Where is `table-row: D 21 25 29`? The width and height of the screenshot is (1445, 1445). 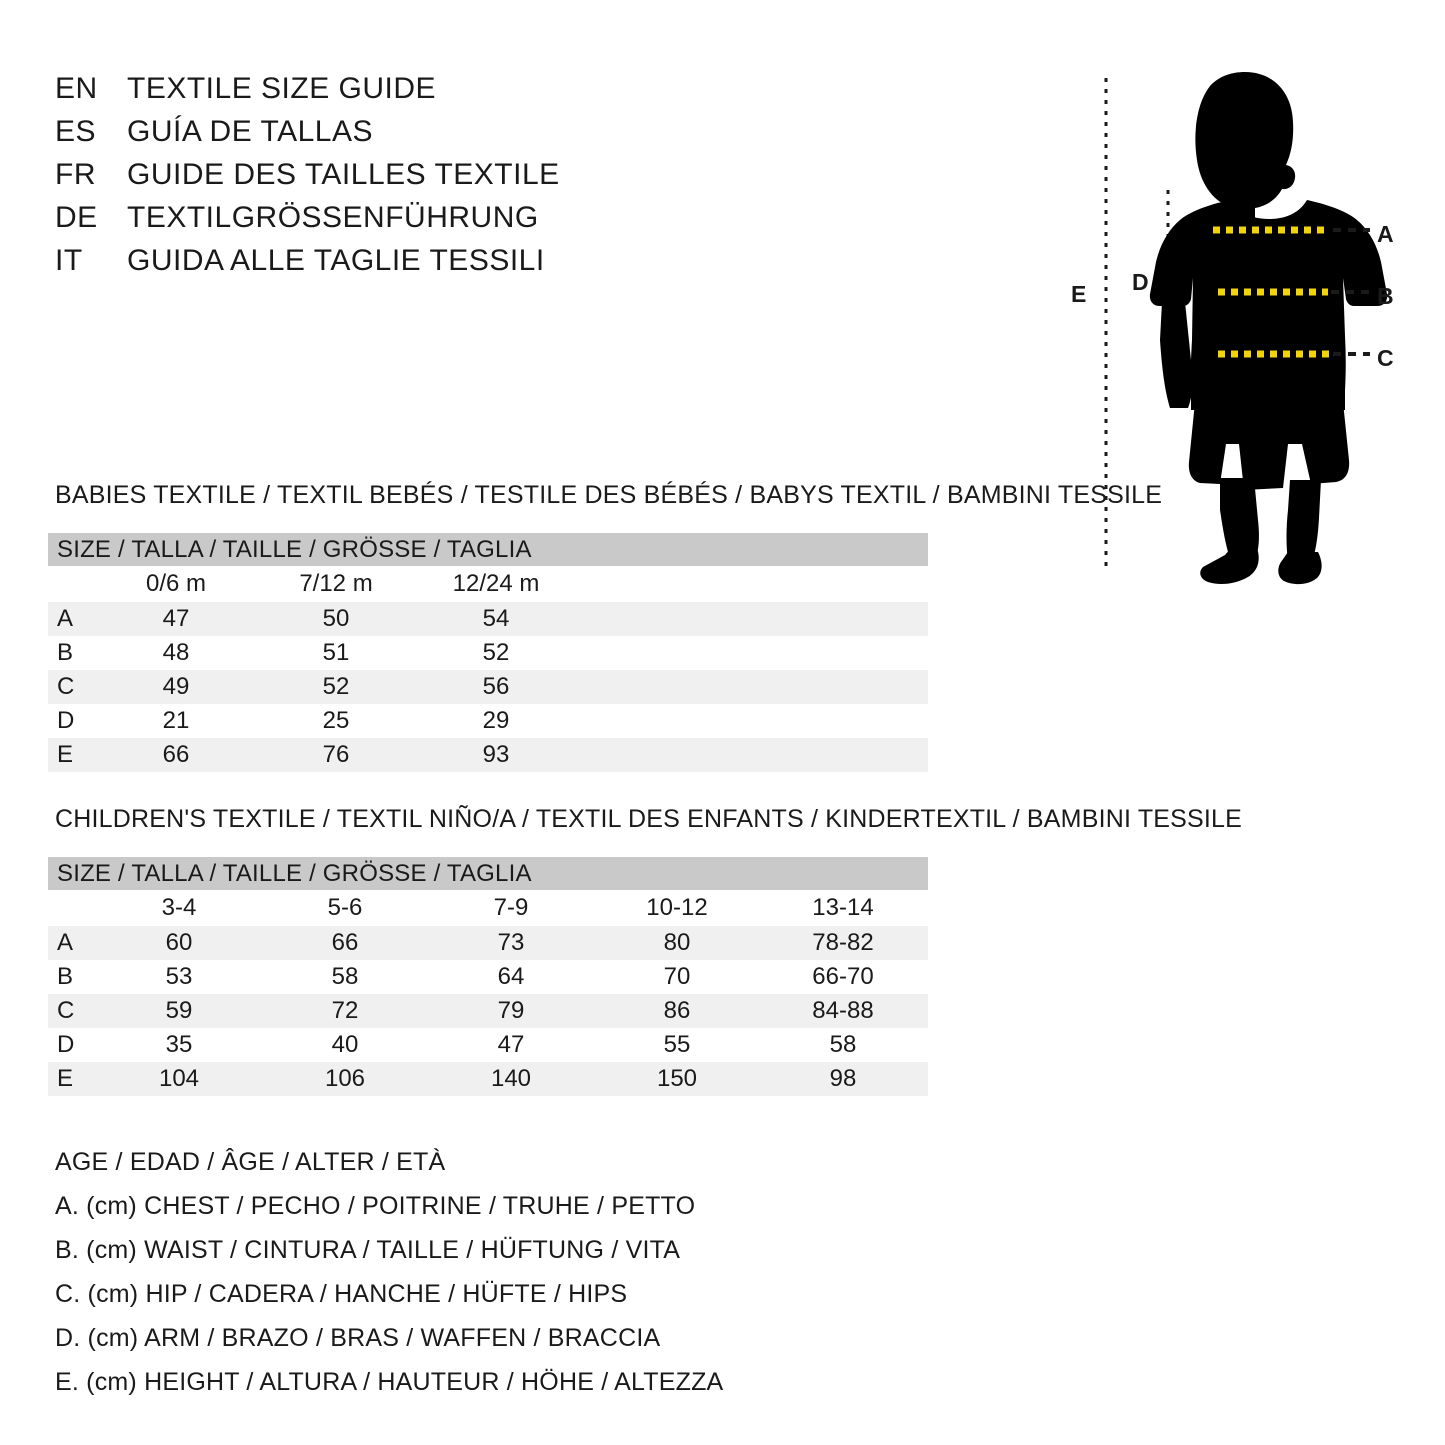 table-row: D 21 25 29 is located at coordinates (488, 721).